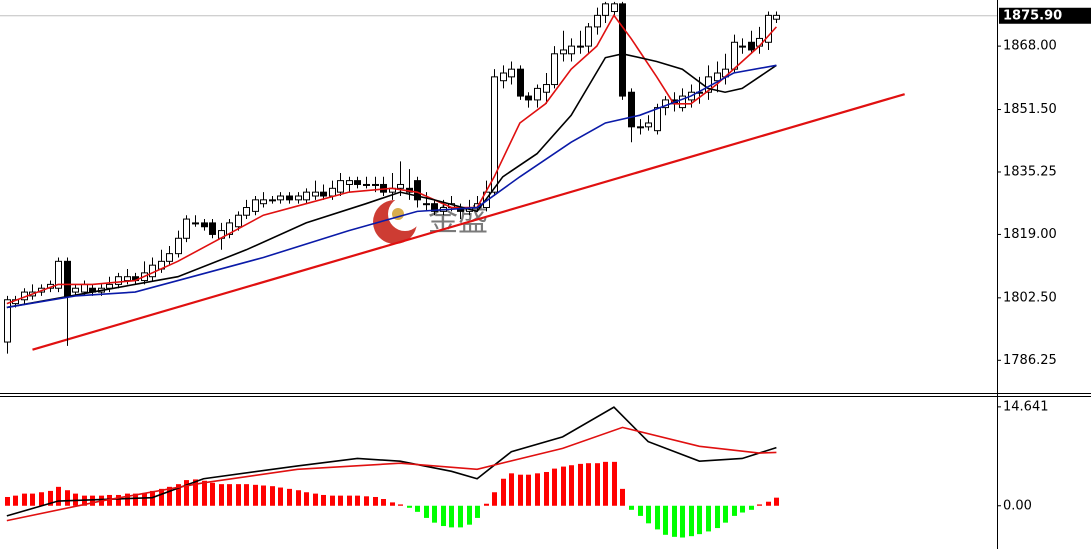 Image resolution: width=1091 pixels, height=549 pixels. I want to click on y-tick-label: 14.641, so click(1026, 406).